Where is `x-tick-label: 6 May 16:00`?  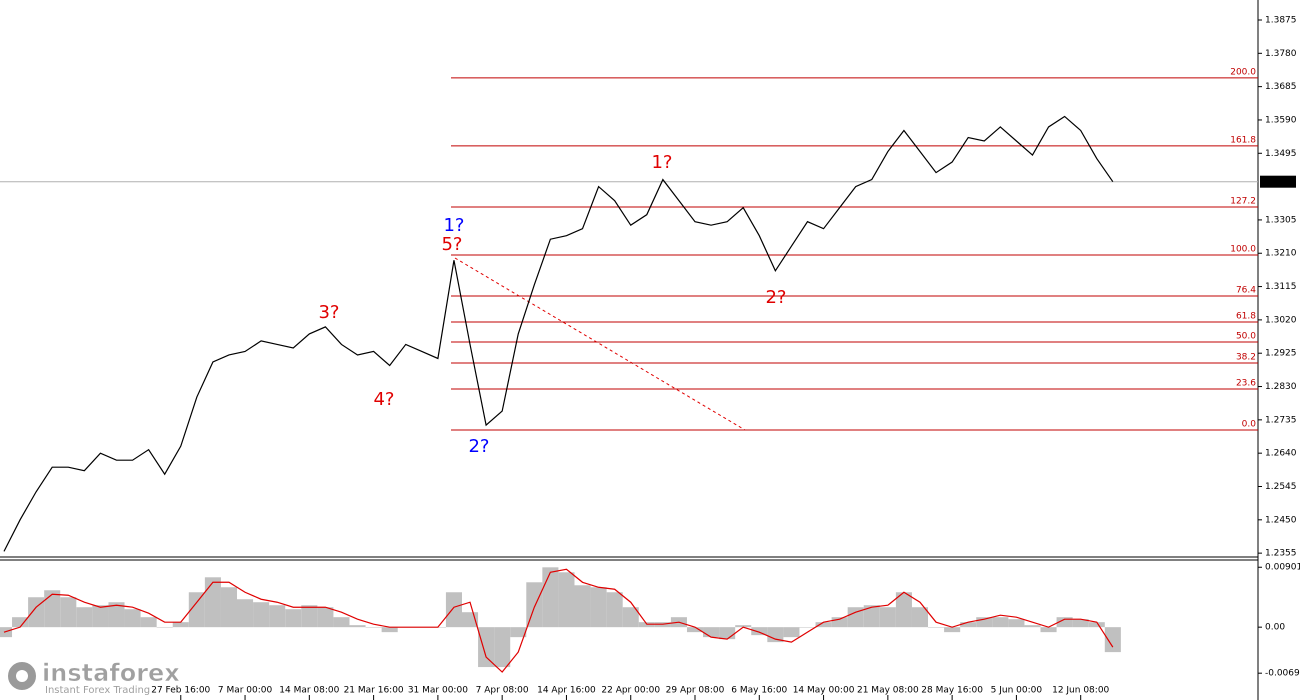
x-tick-label: 6 May 16:00 is located at coordinates (759, 691).